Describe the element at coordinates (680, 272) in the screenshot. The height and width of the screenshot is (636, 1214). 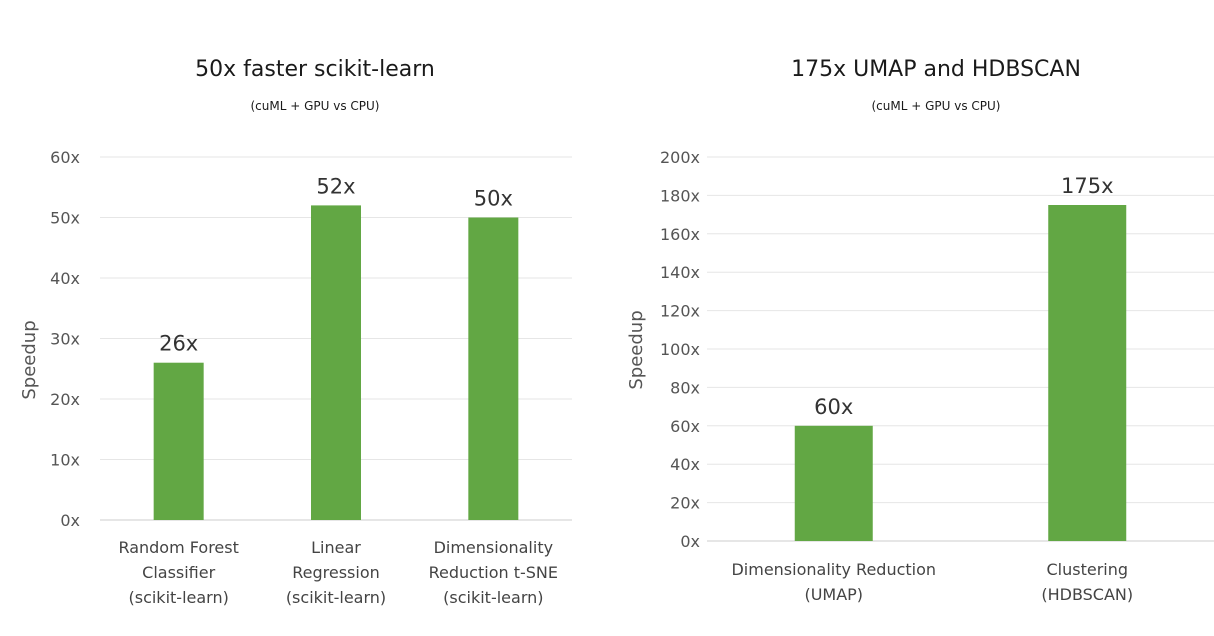
I see `y-tick-label: 140x` at that location.